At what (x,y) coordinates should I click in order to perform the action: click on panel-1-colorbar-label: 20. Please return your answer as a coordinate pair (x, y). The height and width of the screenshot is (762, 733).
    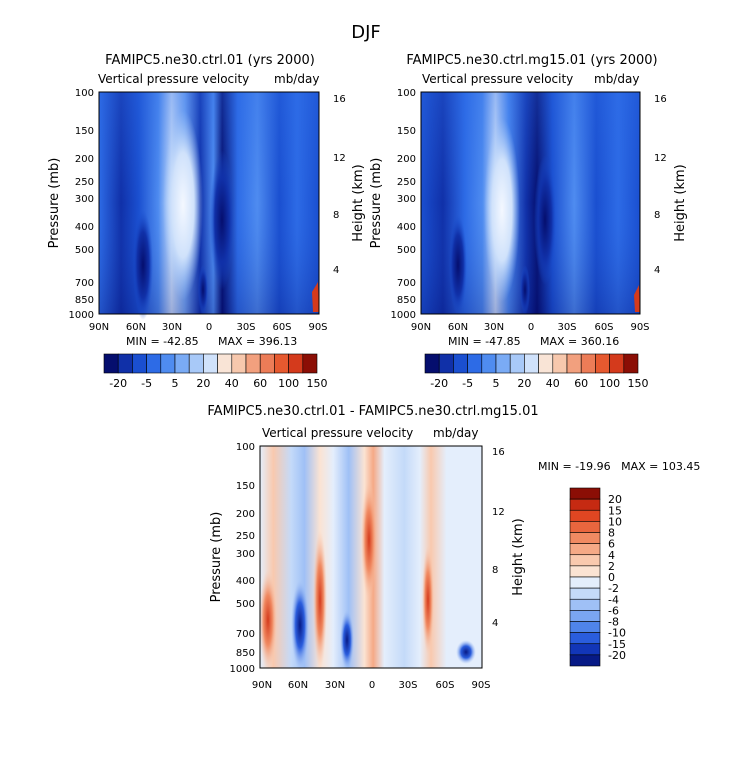
    Looking at the image, I should click on (203, 383).